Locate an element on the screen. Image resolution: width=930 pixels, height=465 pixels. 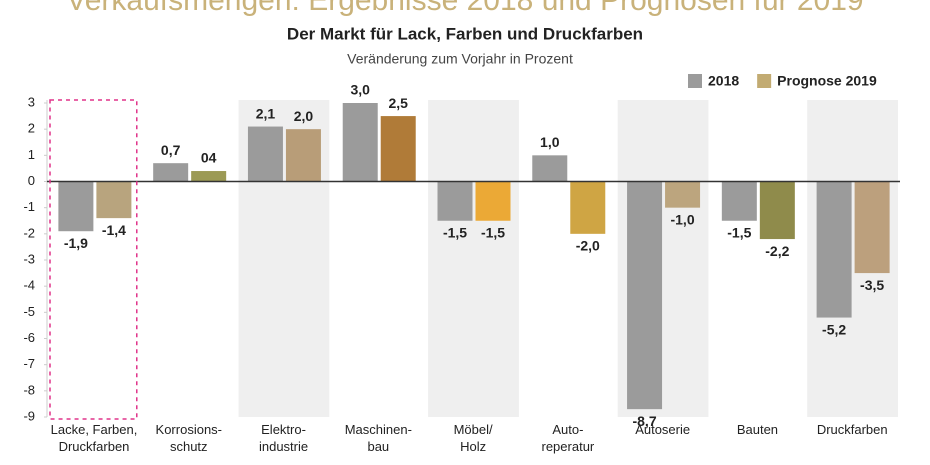
x-tick-label: Elektro- industrie is located at coordinates (283, 438).